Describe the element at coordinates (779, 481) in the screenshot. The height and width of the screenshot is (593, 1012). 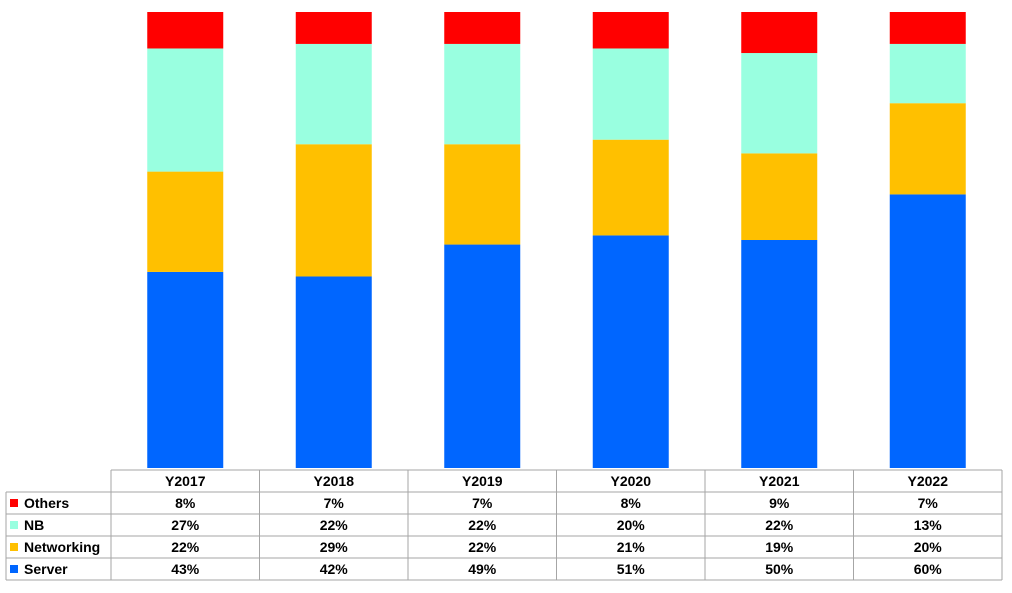
I see `category-label-y2021: Y2021` at that location.